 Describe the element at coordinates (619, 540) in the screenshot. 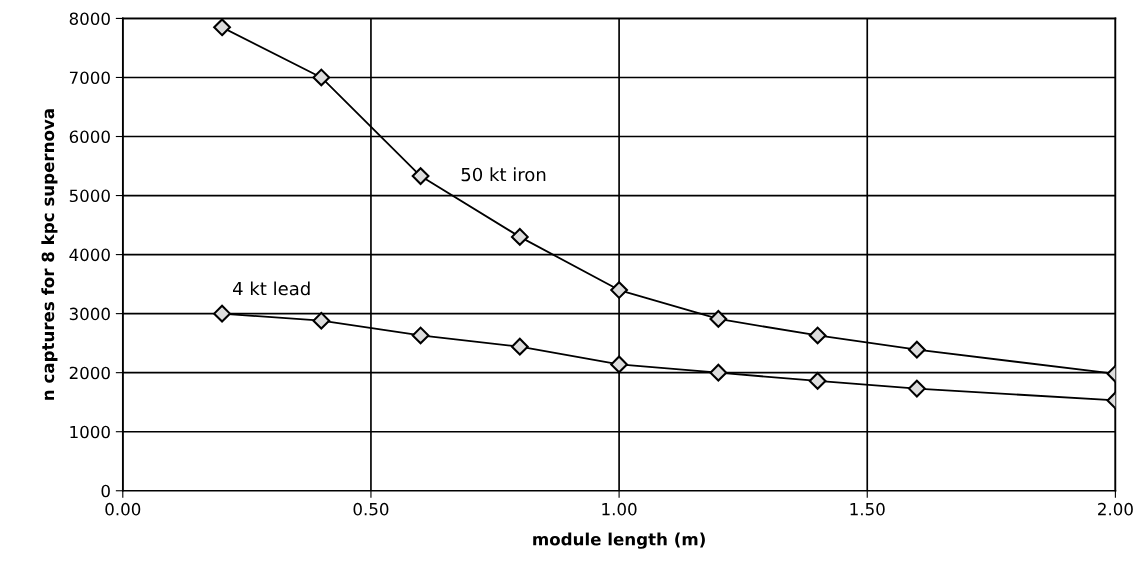

I see `x-axis-title: module length (m)` at that location.